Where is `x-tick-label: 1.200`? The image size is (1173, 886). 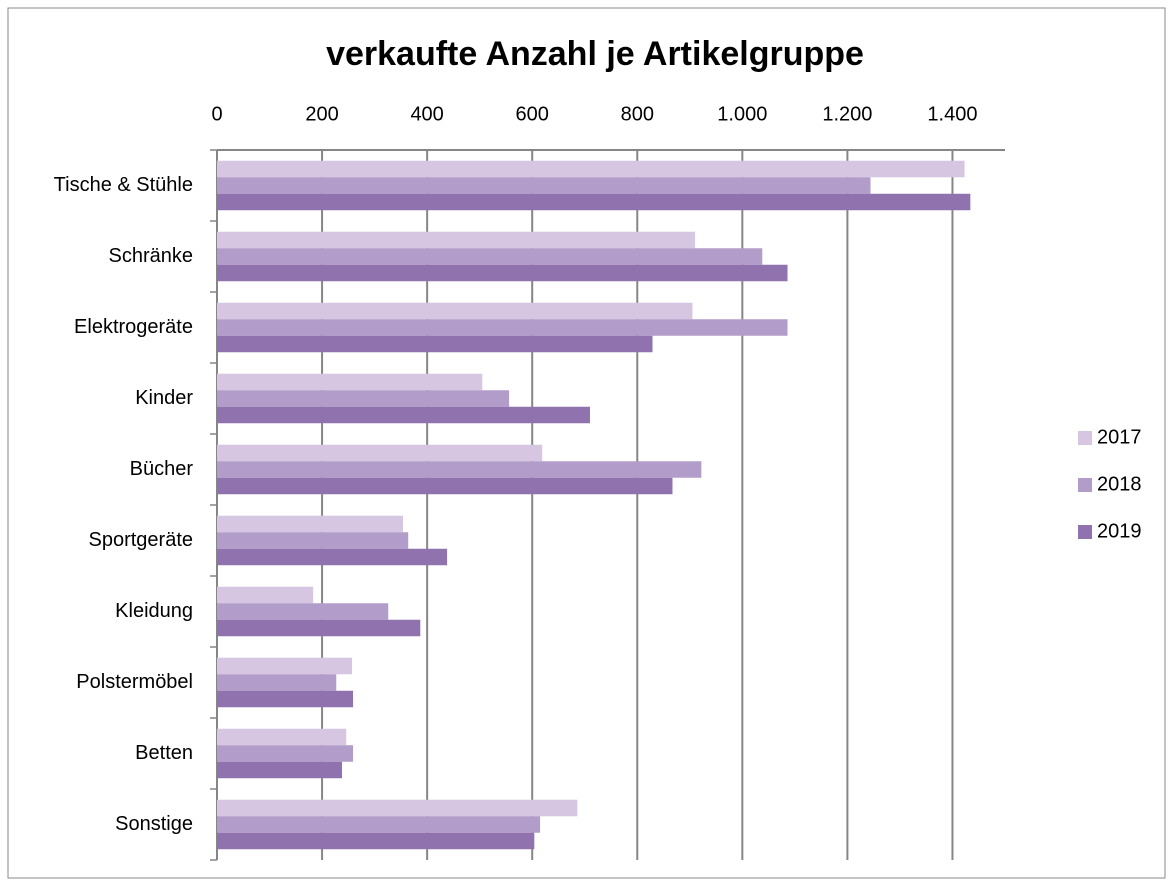 x-tick-label: 1.200 is located at coordinates (847, 114).